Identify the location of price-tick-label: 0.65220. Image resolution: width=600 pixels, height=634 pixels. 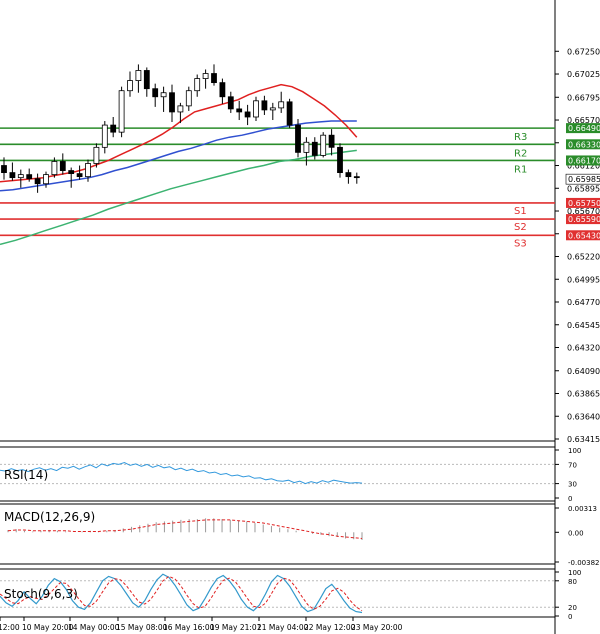
(583, 257).